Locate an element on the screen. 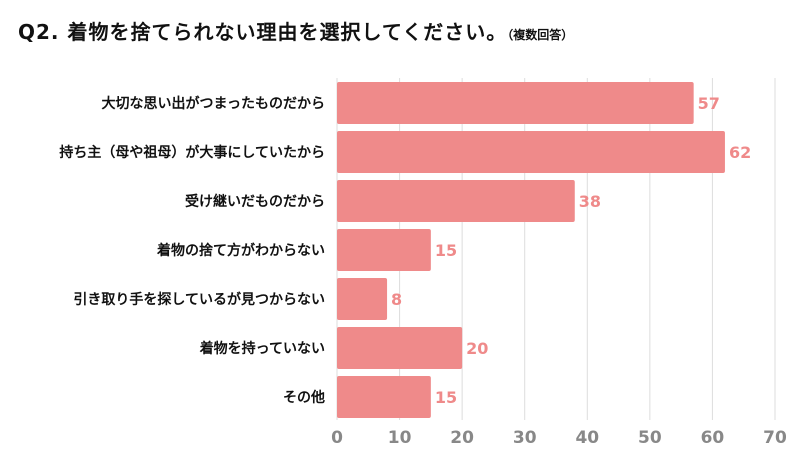 The height and width of the screenshot is (465, 800). x-tick-label: 50 is located at coordinates (650, 438).